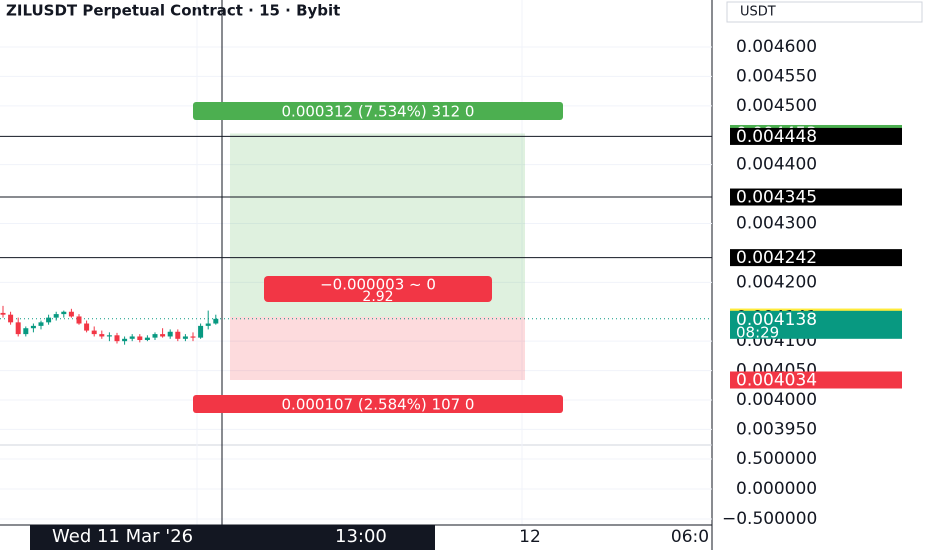 Image resolution: width=932 pixels, height=550 pixels. I want to click on price-tick-label: 0.004000, so click(776, 400).